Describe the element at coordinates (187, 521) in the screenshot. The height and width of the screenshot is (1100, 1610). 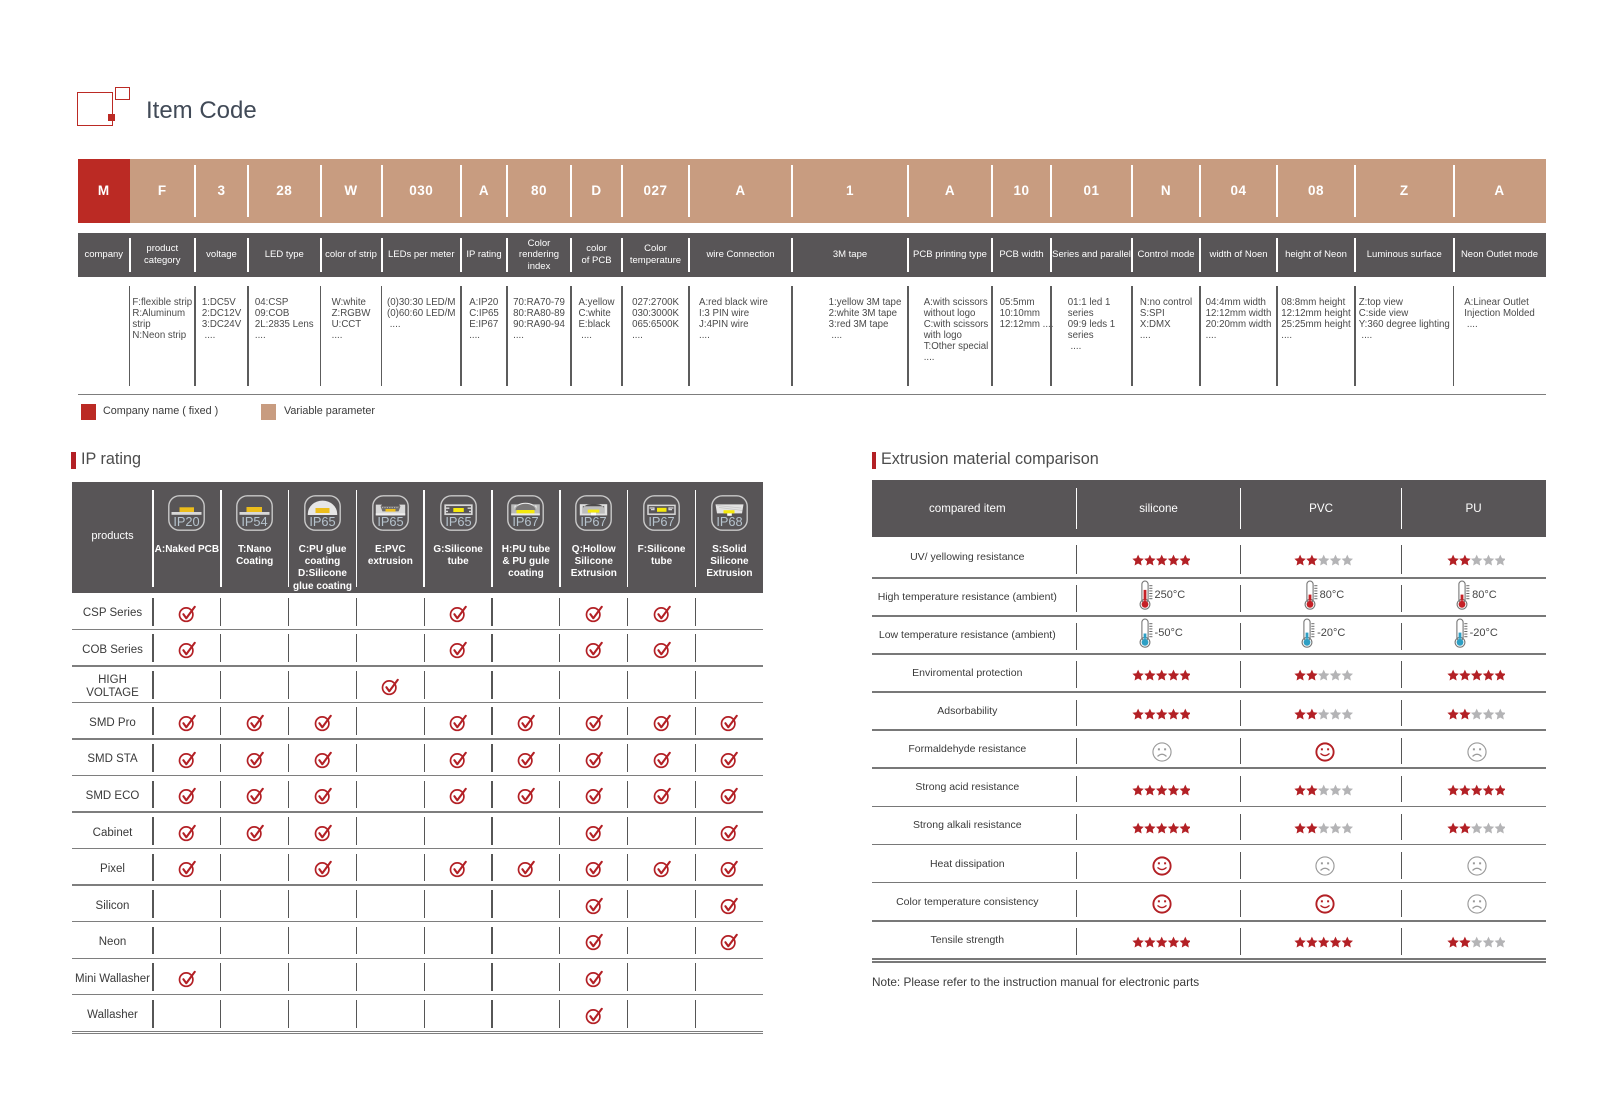
I see `svg-text: IP20` at that location.